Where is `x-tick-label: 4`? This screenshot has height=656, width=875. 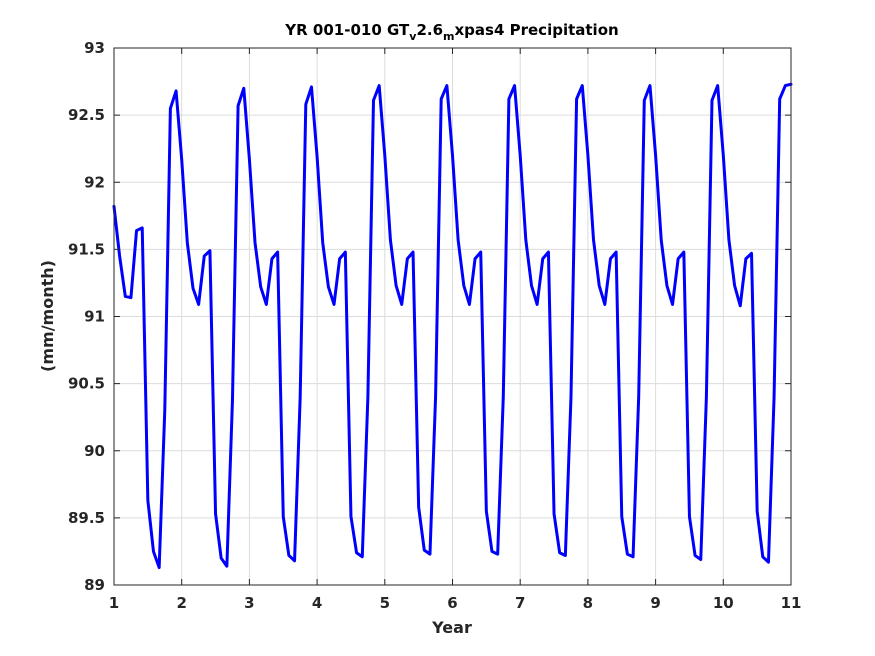
x-tick-label: 4 is located at coordinates (317, 603).